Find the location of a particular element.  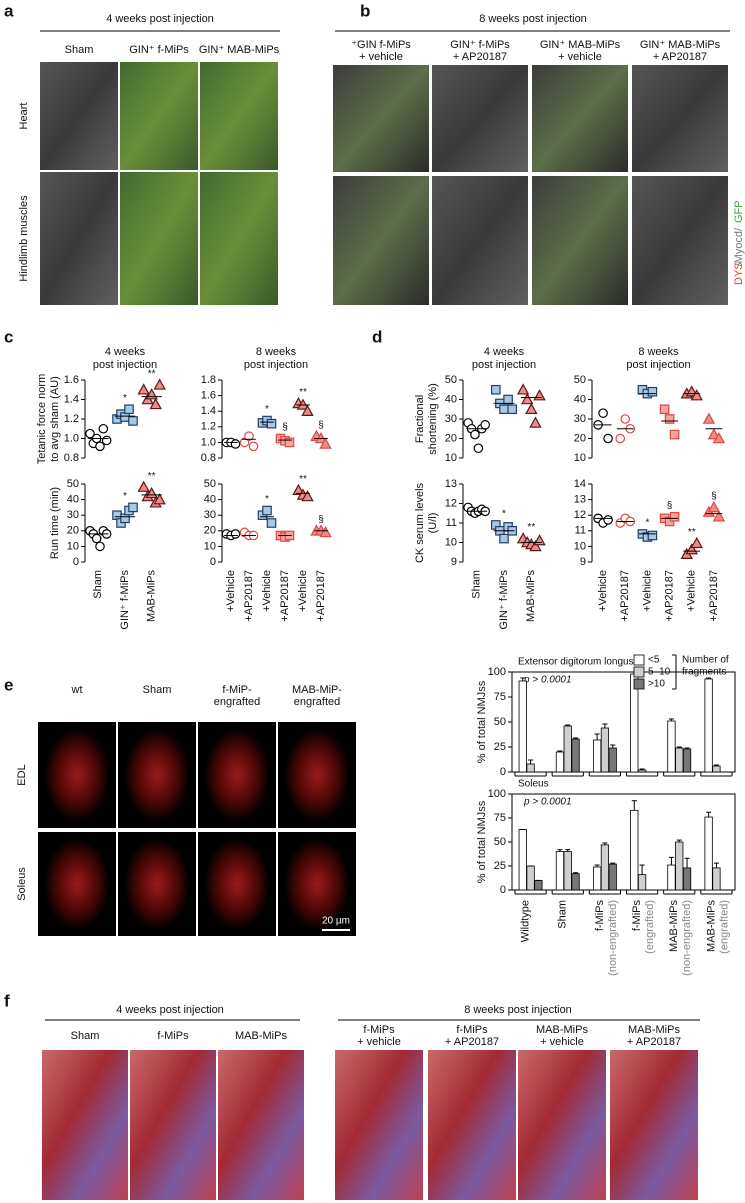

y-tick-label: 1.0 is located at coordinates (71, 438).